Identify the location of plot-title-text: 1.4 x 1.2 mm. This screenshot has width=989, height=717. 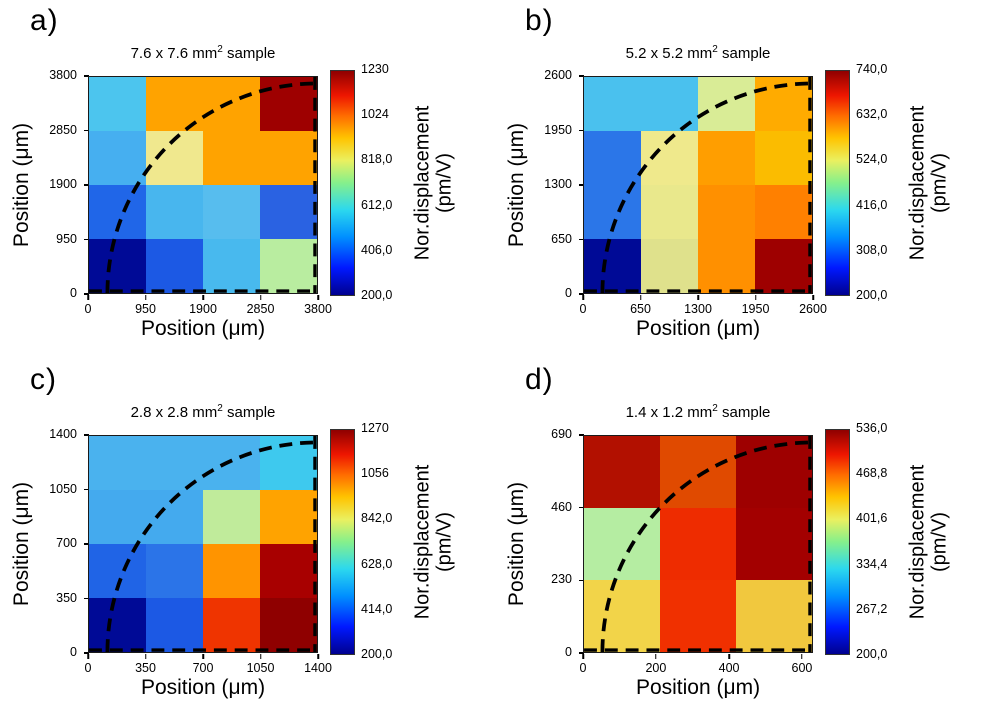
(669, 412).